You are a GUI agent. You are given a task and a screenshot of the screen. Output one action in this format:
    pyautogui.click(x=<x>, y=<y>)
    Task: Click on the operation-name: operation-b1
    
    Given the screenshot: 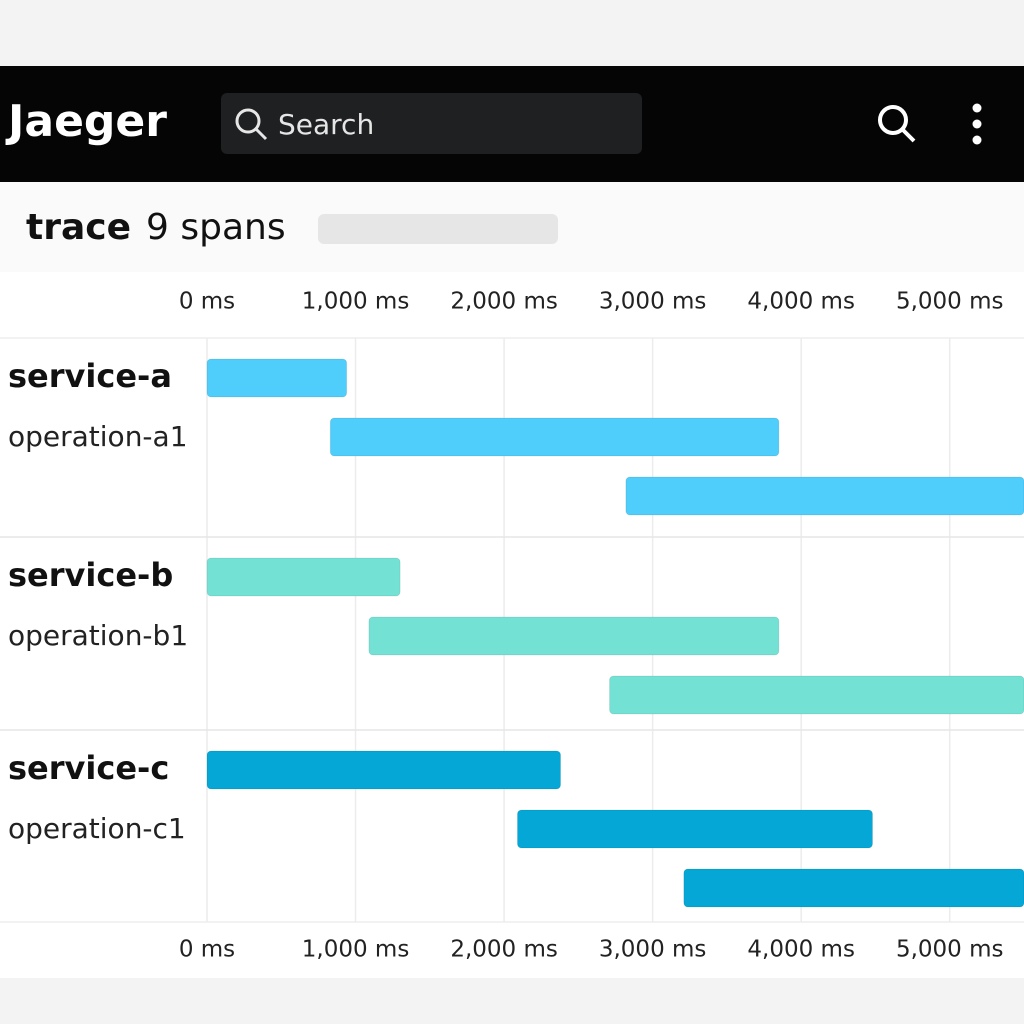 What is the action you would take?
    pyautogui.click(x=98, y=635)
    